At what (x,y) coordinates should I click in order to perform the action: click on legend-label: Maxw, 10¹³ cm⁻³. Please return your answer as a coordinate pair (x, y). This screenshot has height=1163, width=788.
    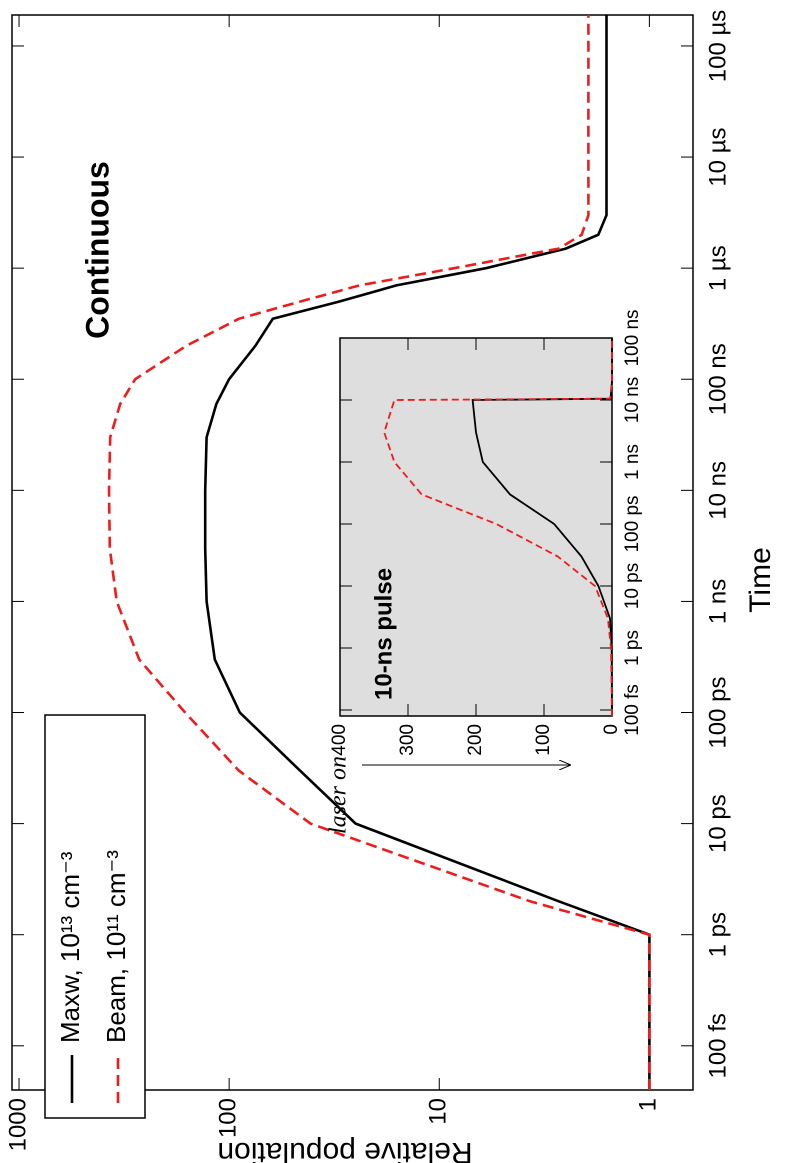
    Looking at the image, I should click on (70, 947).